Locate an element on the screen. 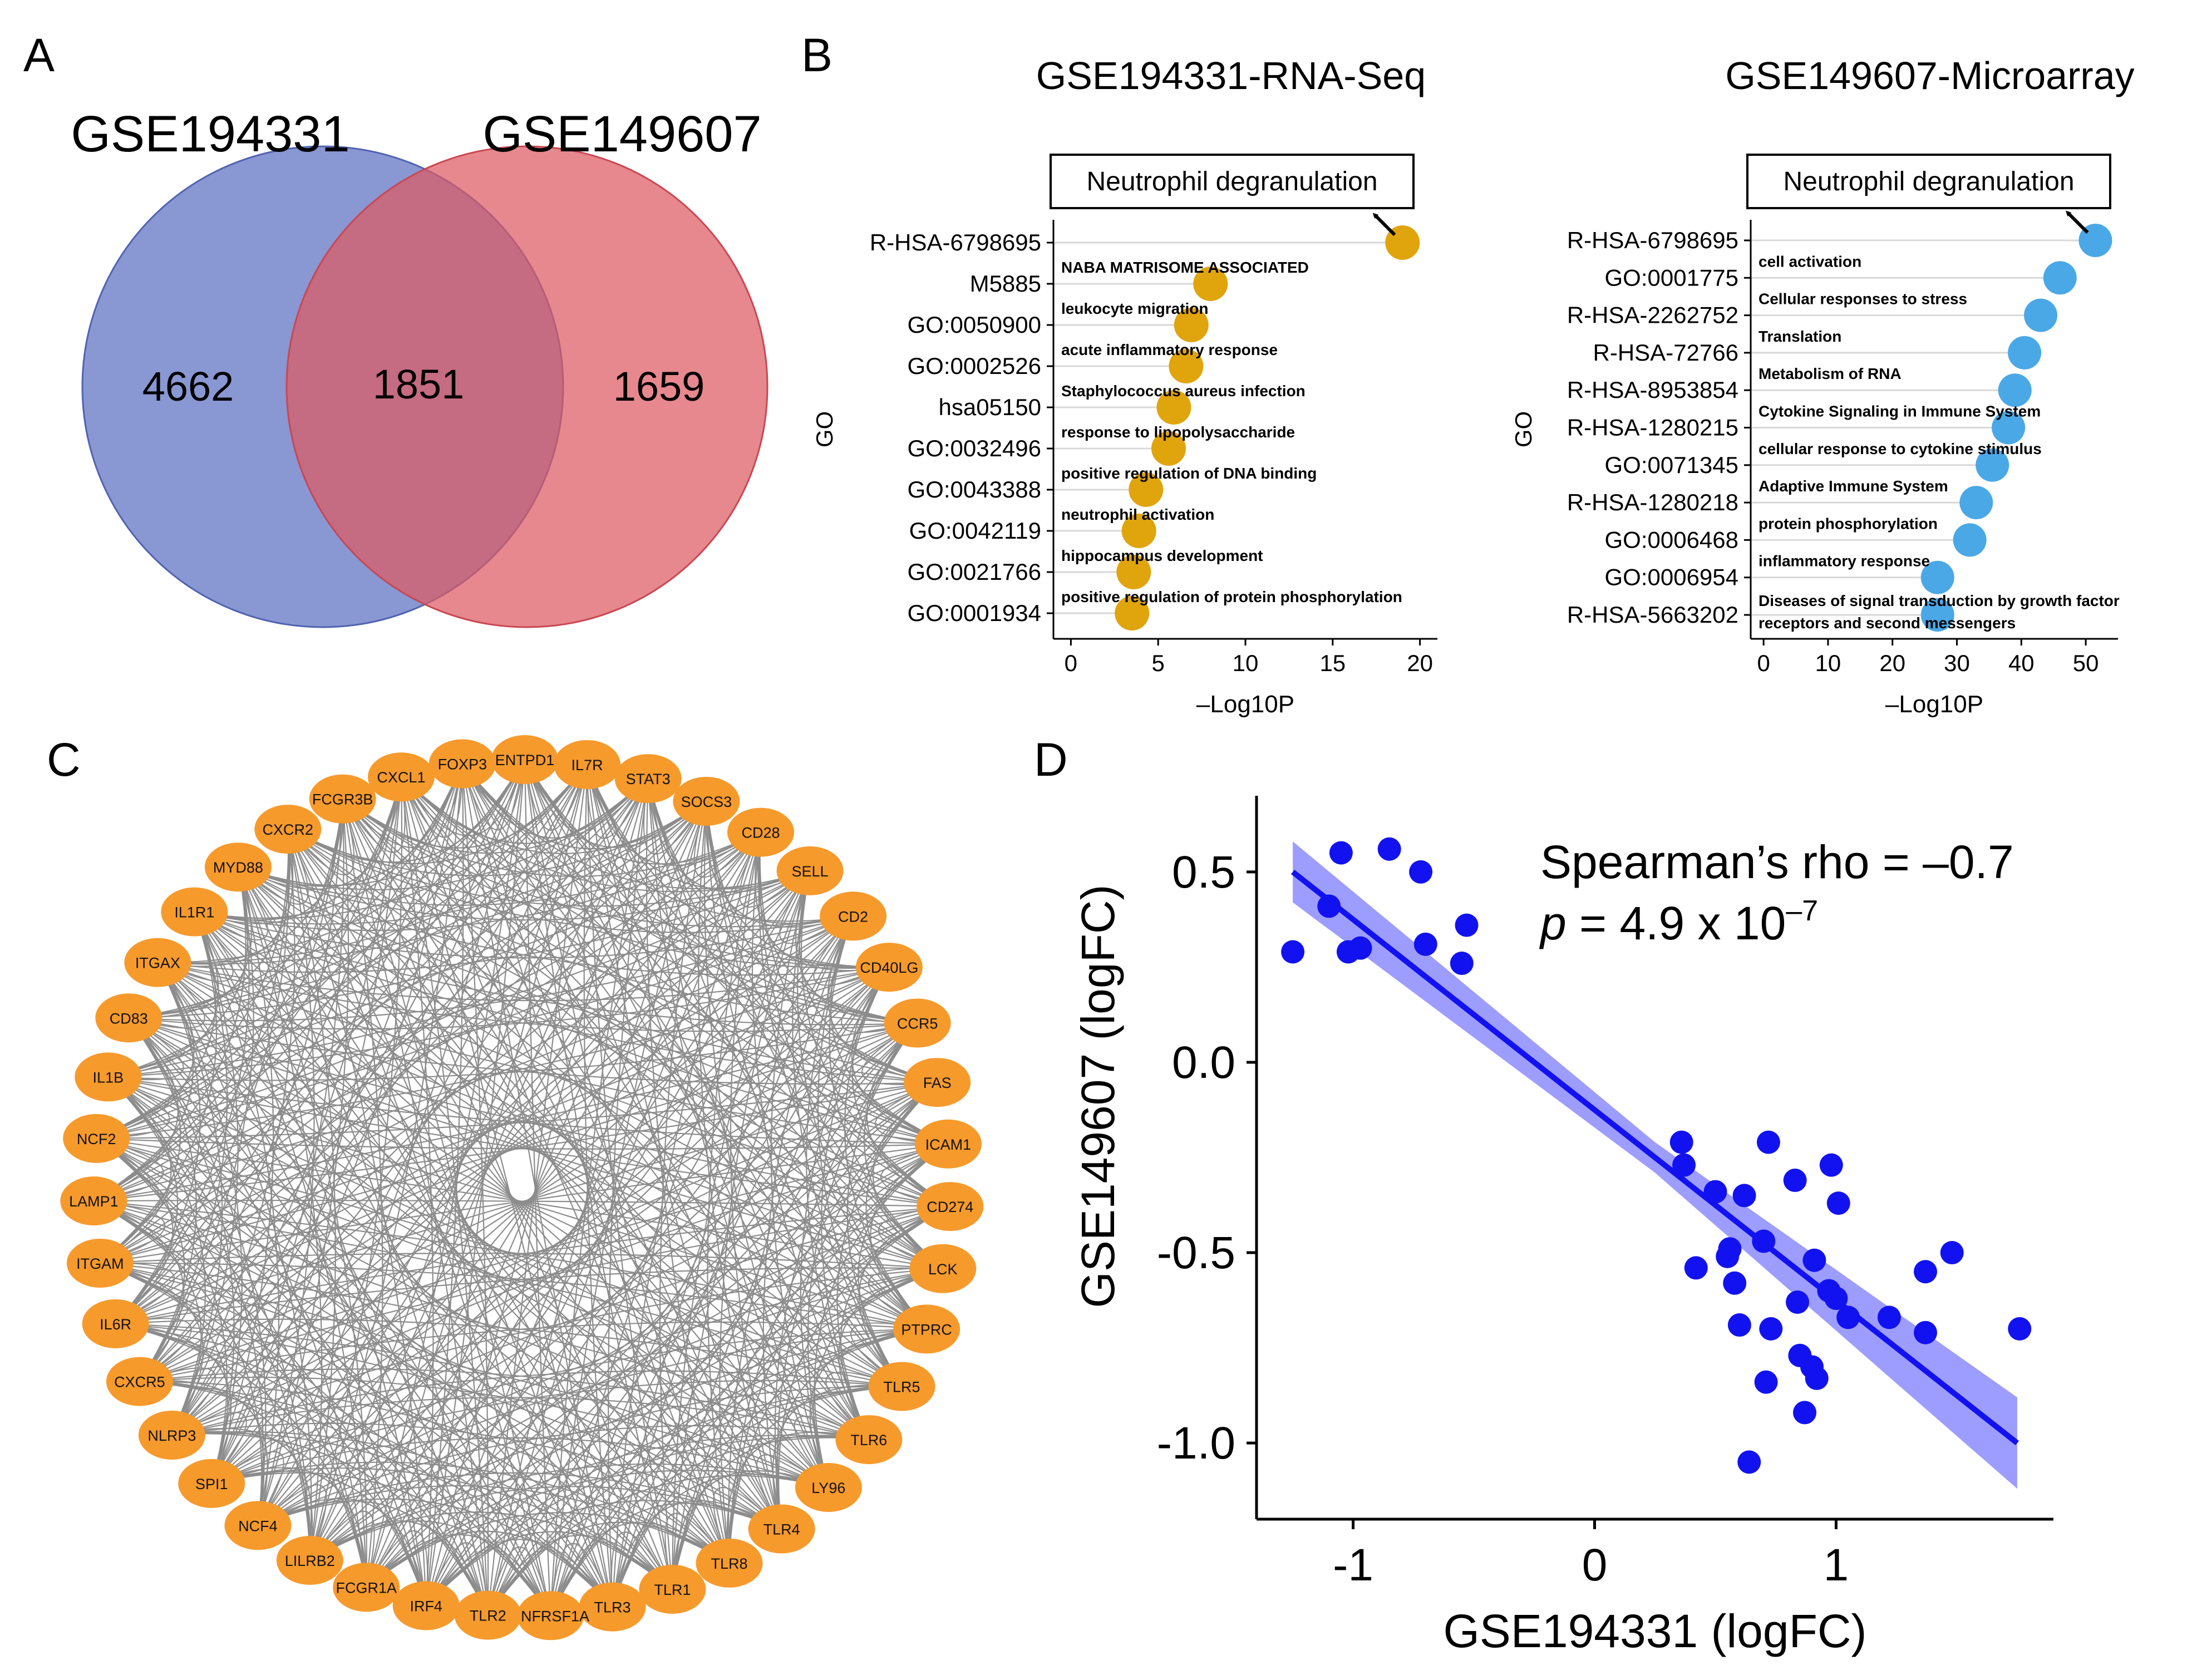  ylabel-scatter: GSE149607 (logFC) is located at coordinates (1098, 1096).